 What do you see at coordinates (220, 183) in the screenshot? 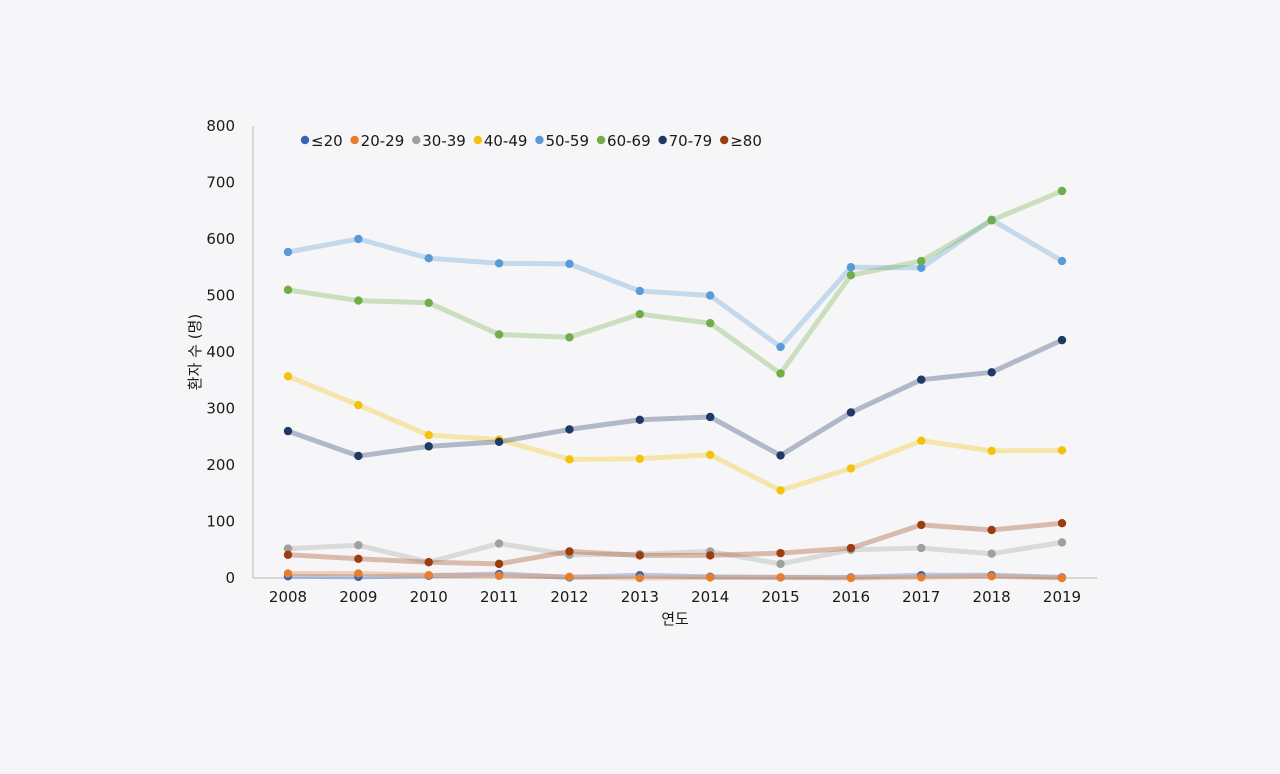
I see `y-tick-label: 700` at bounding box center [220, 183].